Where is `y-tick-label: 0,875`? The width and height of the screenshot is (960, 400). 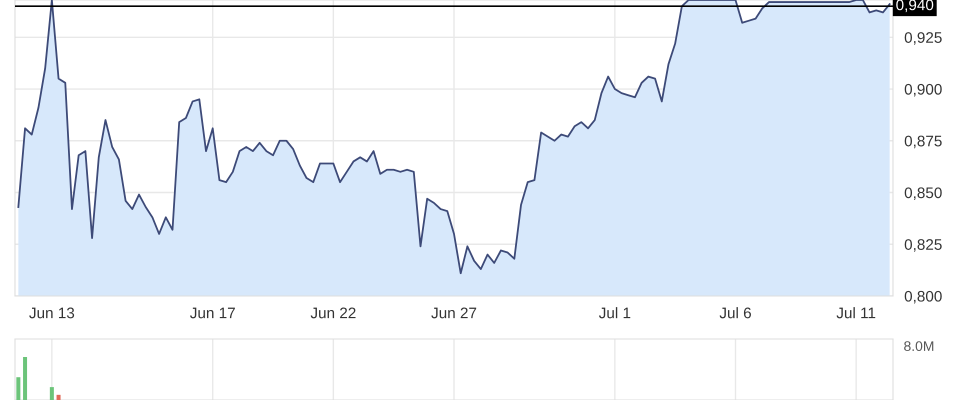
y-tick-label: 0,875 is located at coordinates (923, 142).